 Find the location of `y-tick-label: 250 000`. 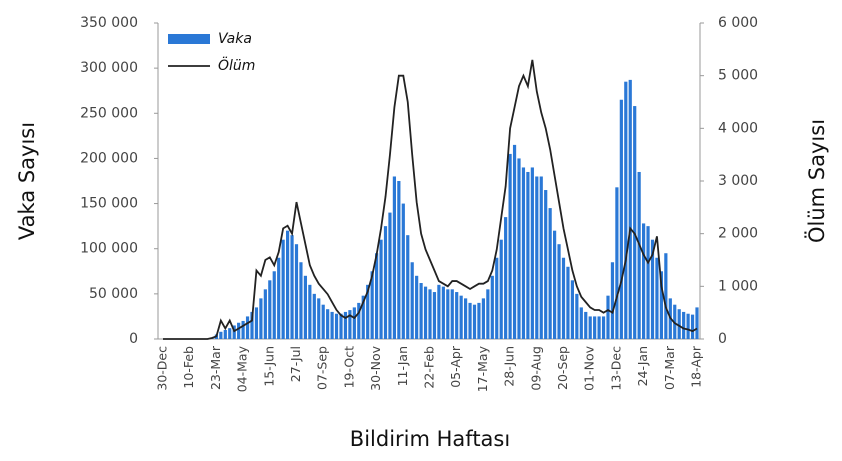

y-tick-label: 250 000 is located at coordinates (109, 113).